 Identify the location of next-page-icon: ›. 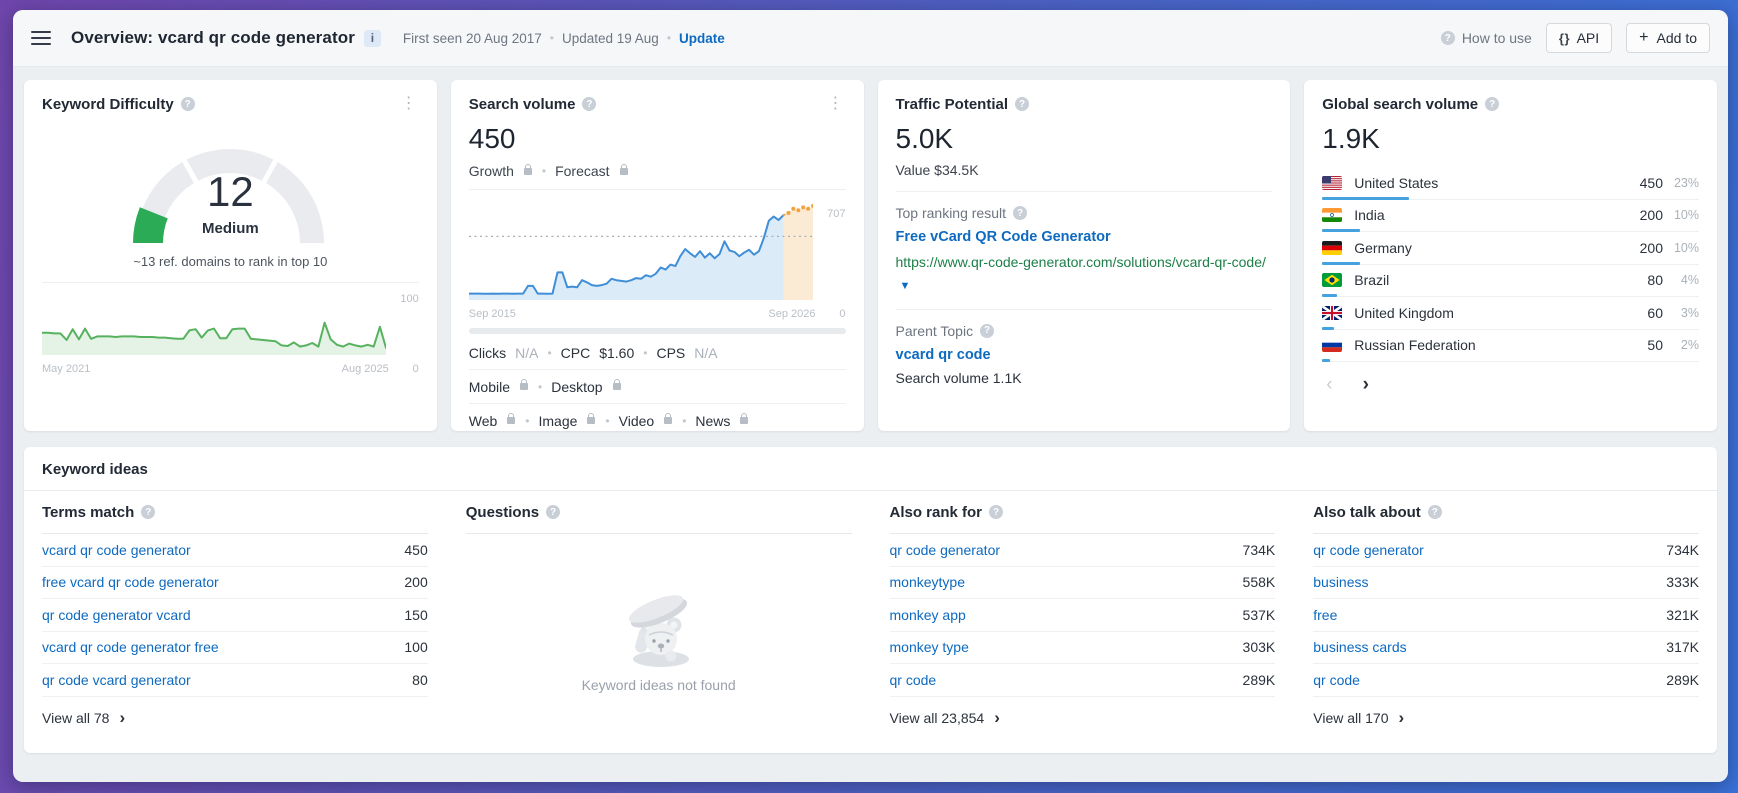
(1365, 385).